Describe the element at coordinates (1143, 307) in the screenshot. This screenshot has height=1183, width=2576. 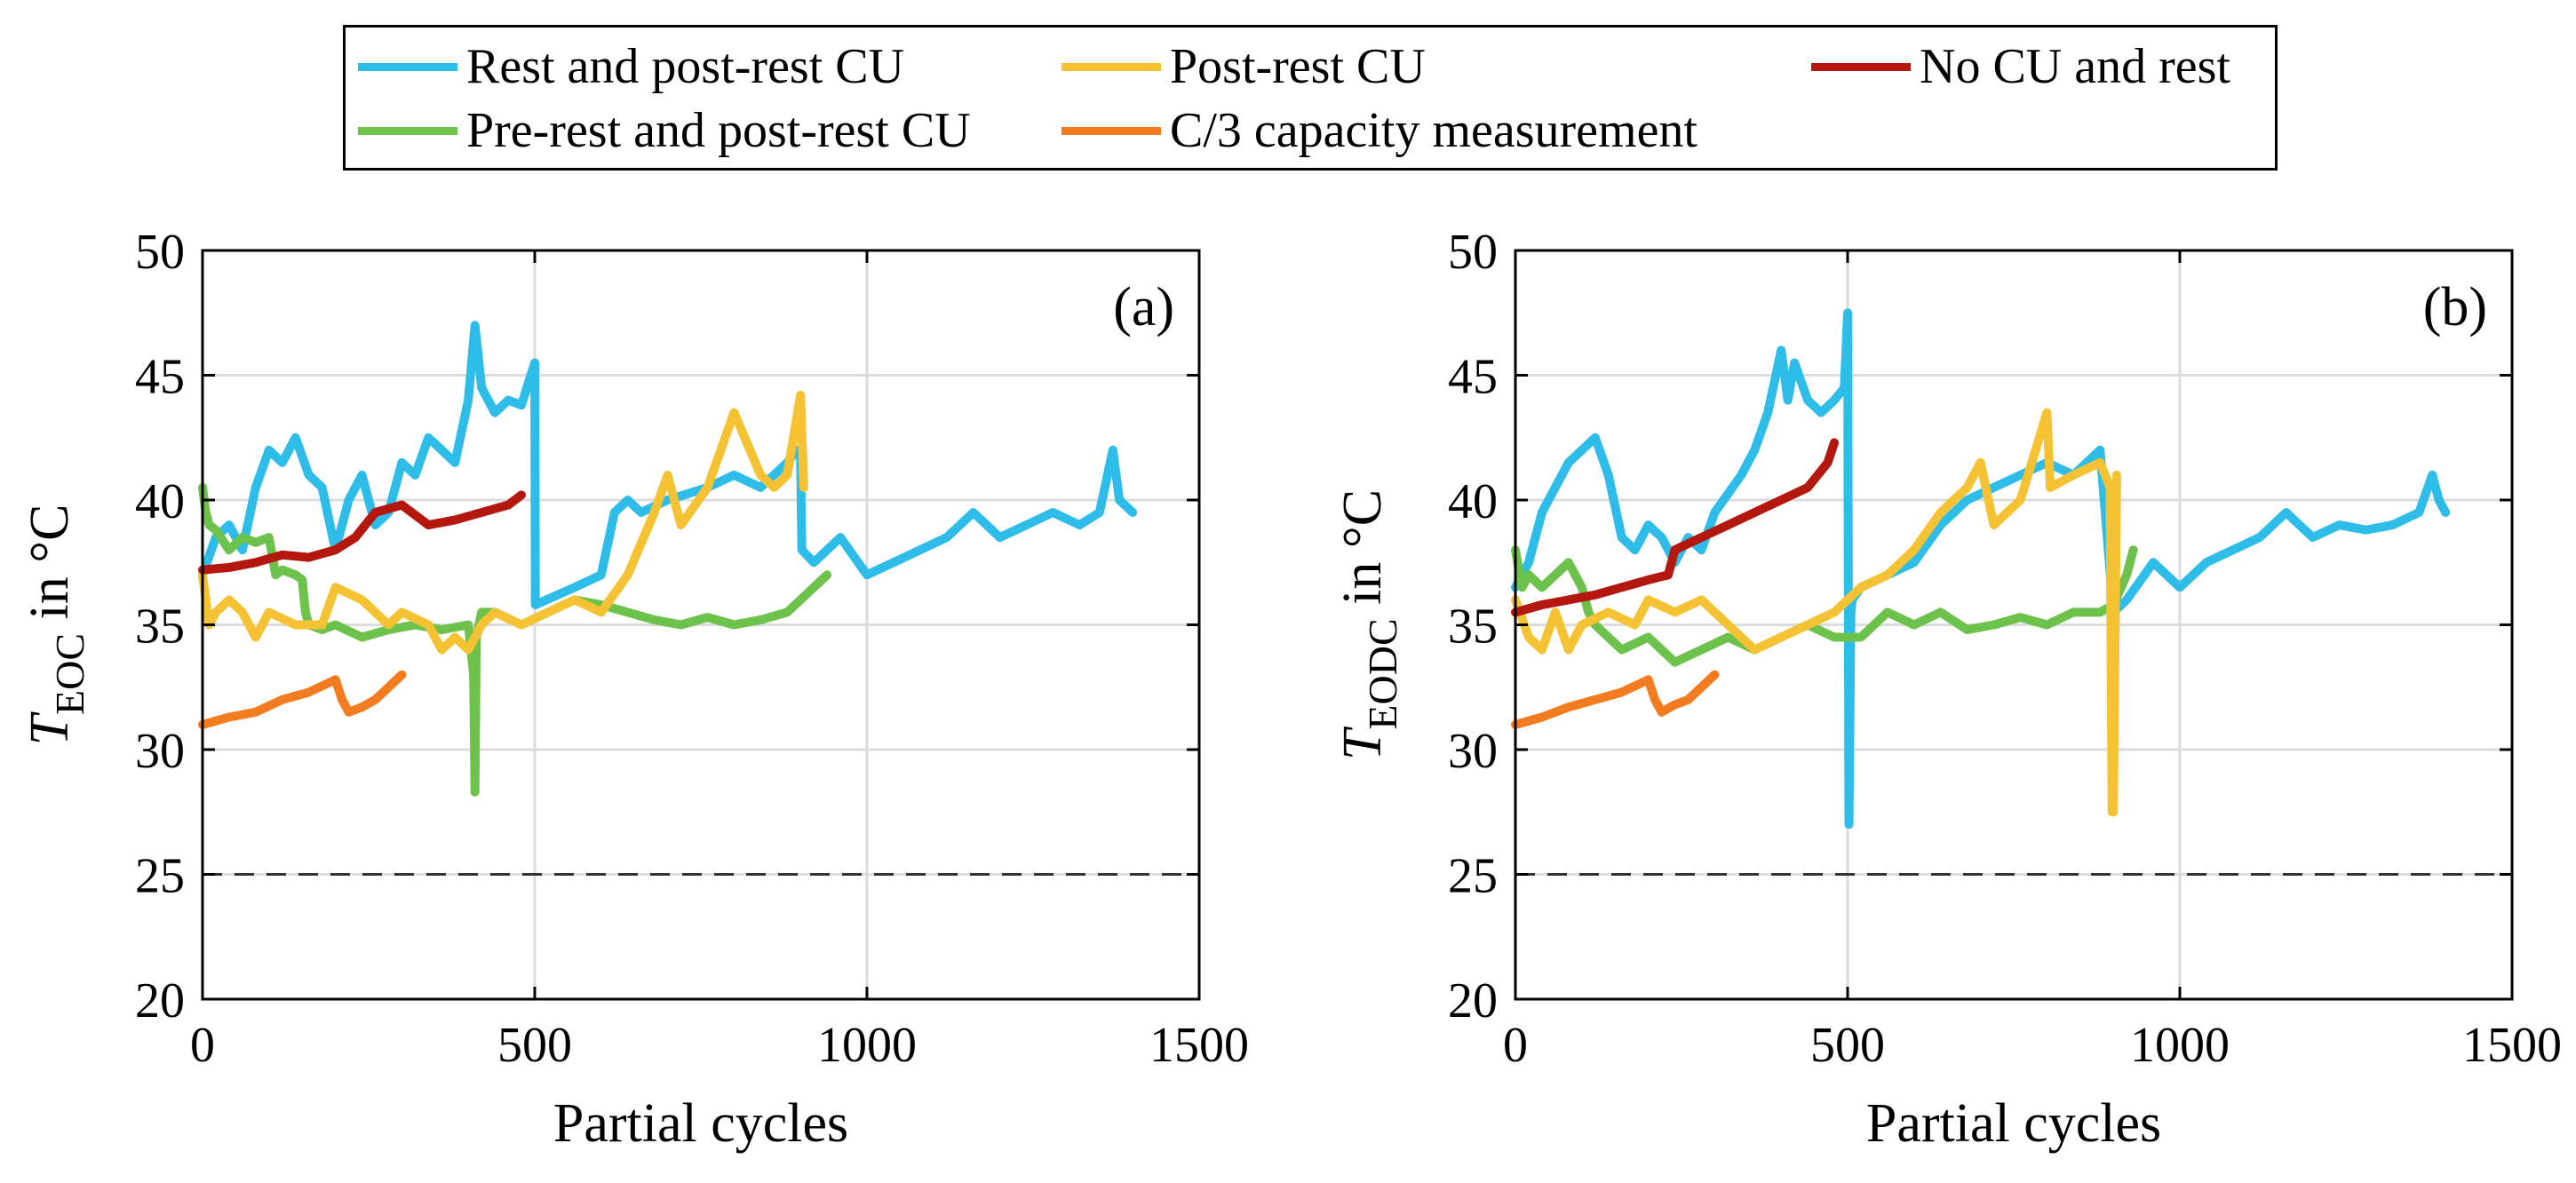
I see `panel-label: (a)` at that location.